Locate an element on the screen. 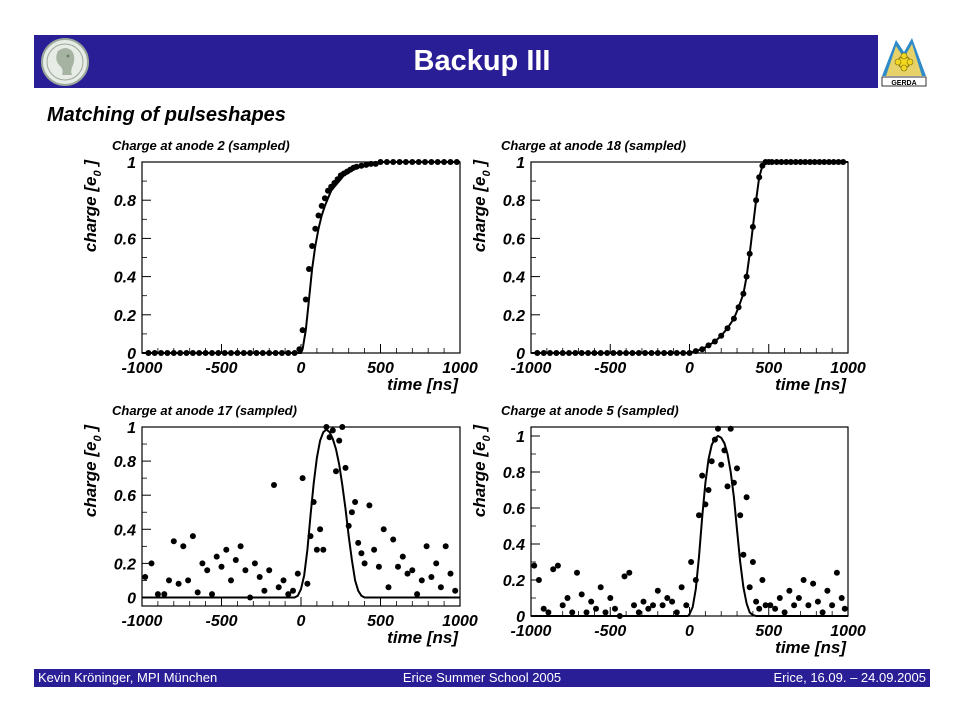 Image resolution: width=960 pixels, height=720 pixels. y-axis-label-main: charge [e is located at coordinates (90, 215).